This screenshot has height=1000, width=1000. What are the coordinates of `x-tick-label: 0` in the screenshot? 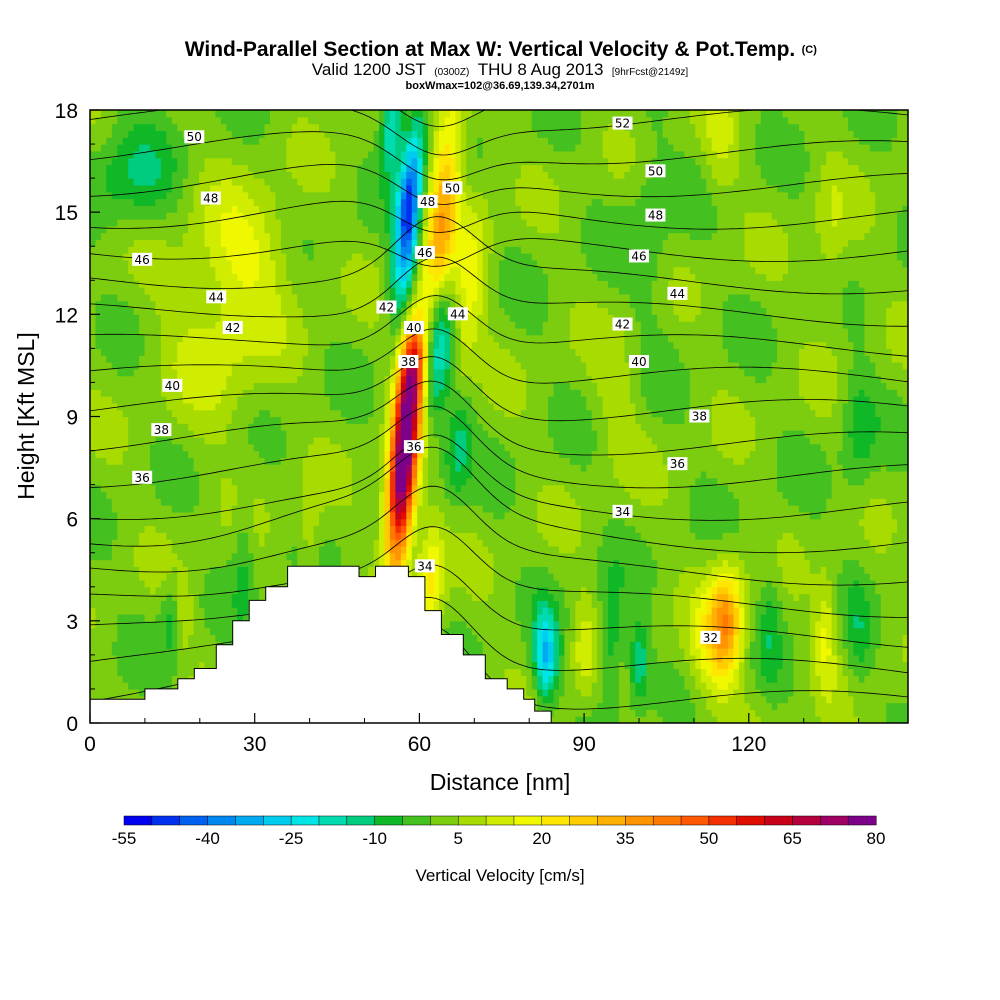 It's located at (90, 744).